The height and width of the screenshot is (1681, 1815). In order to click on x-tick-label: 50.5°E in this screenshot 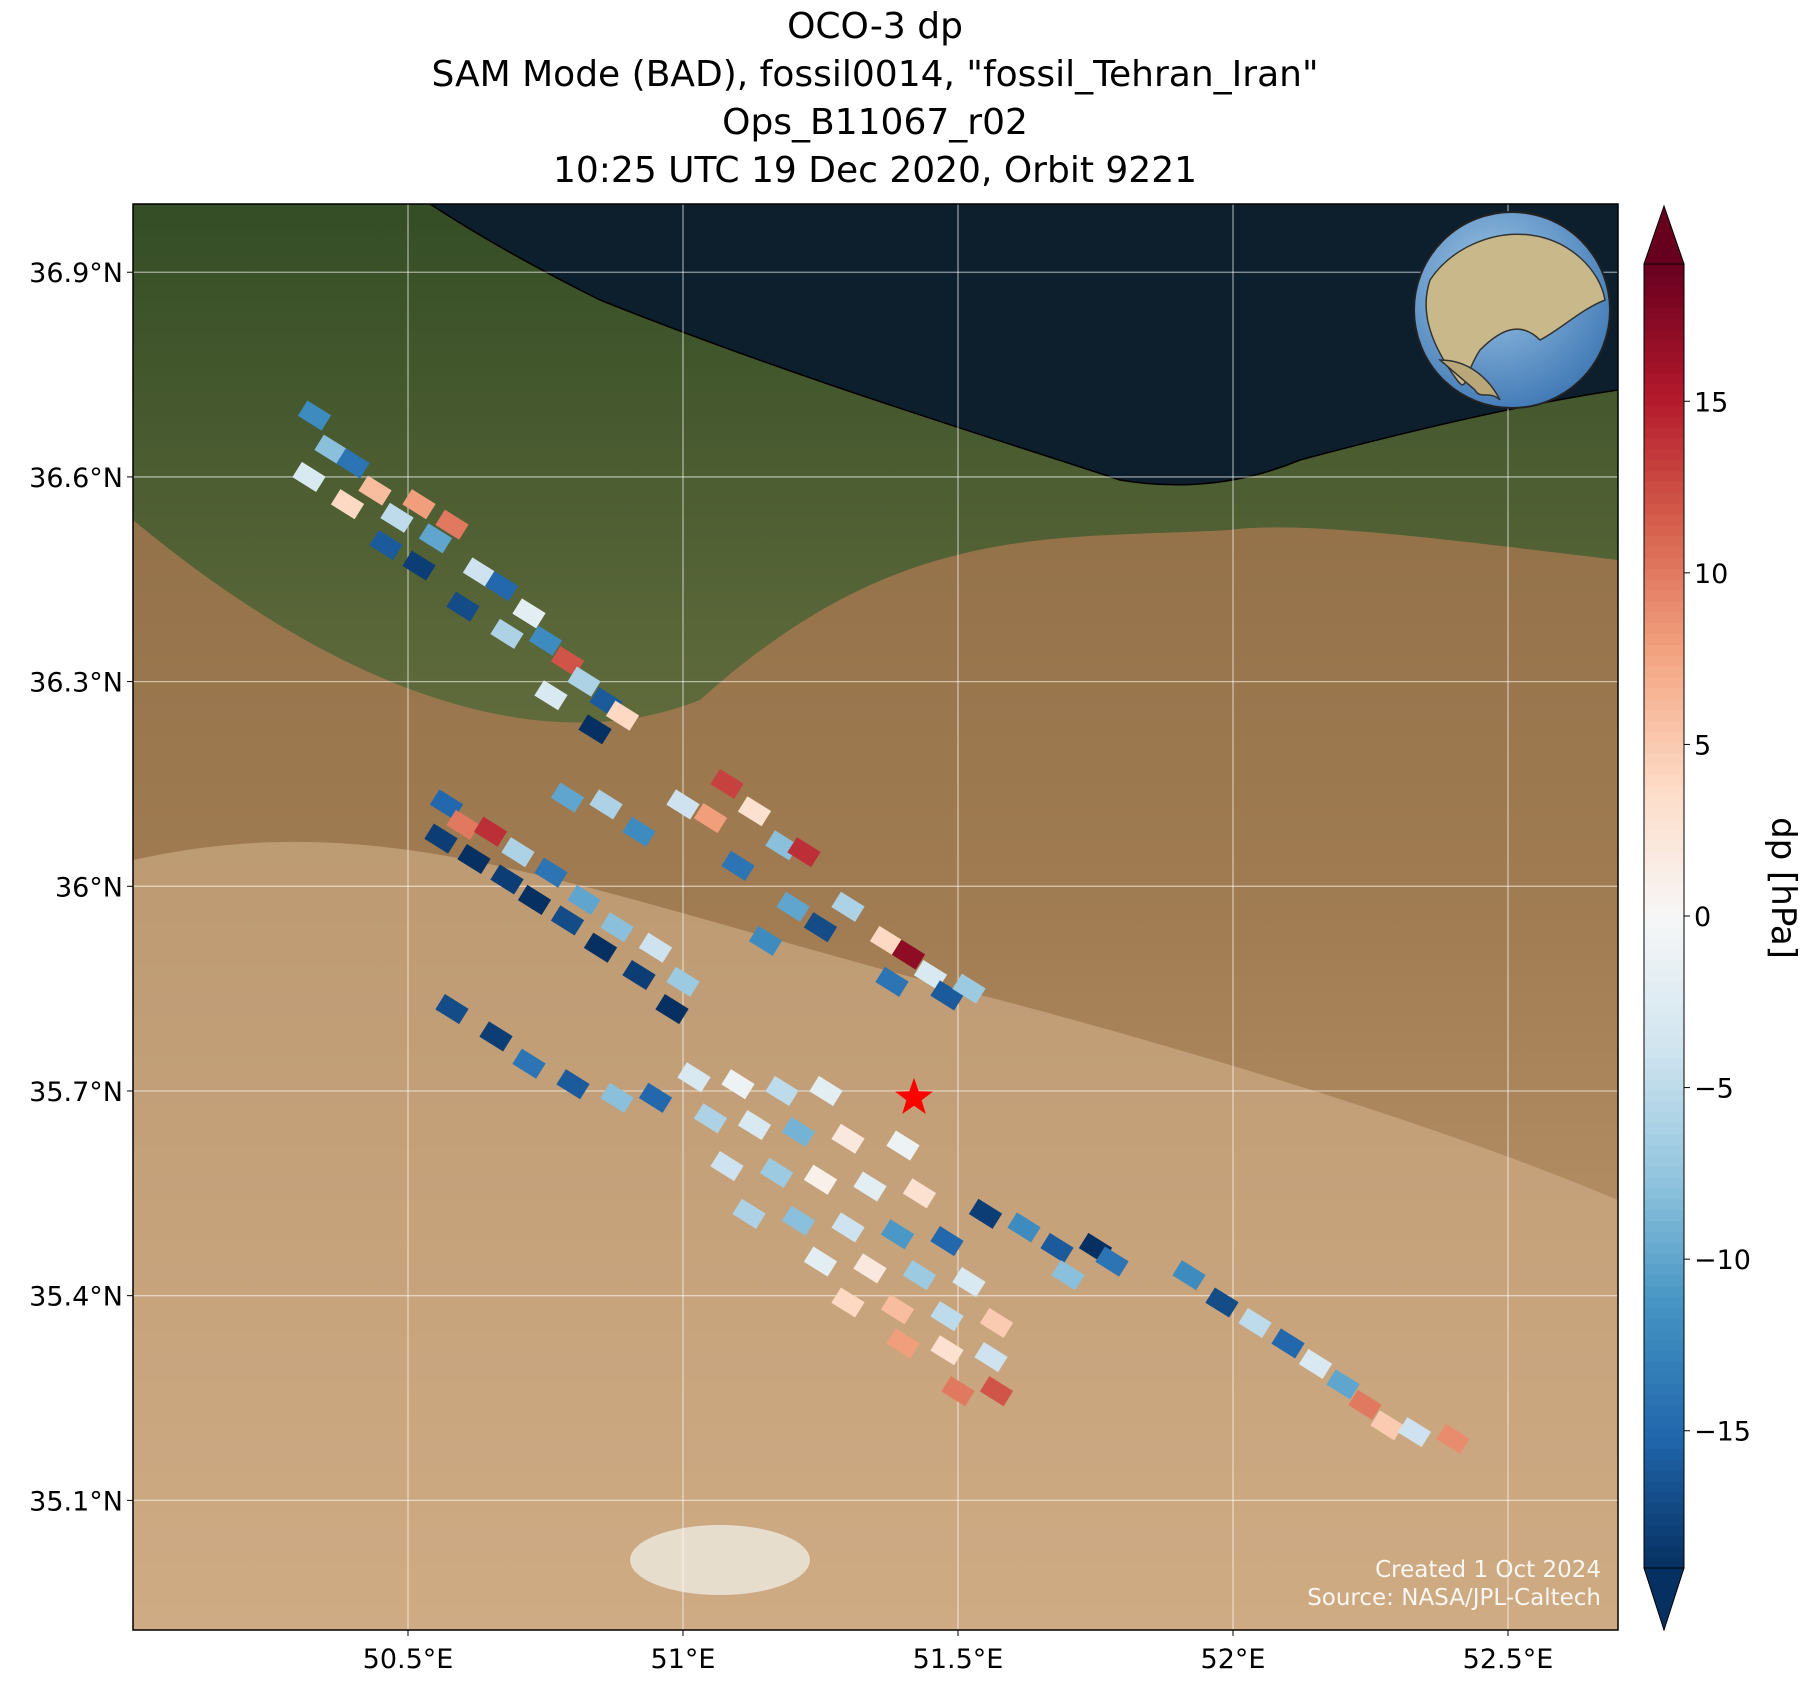, I will do `click(408, 1659)`.